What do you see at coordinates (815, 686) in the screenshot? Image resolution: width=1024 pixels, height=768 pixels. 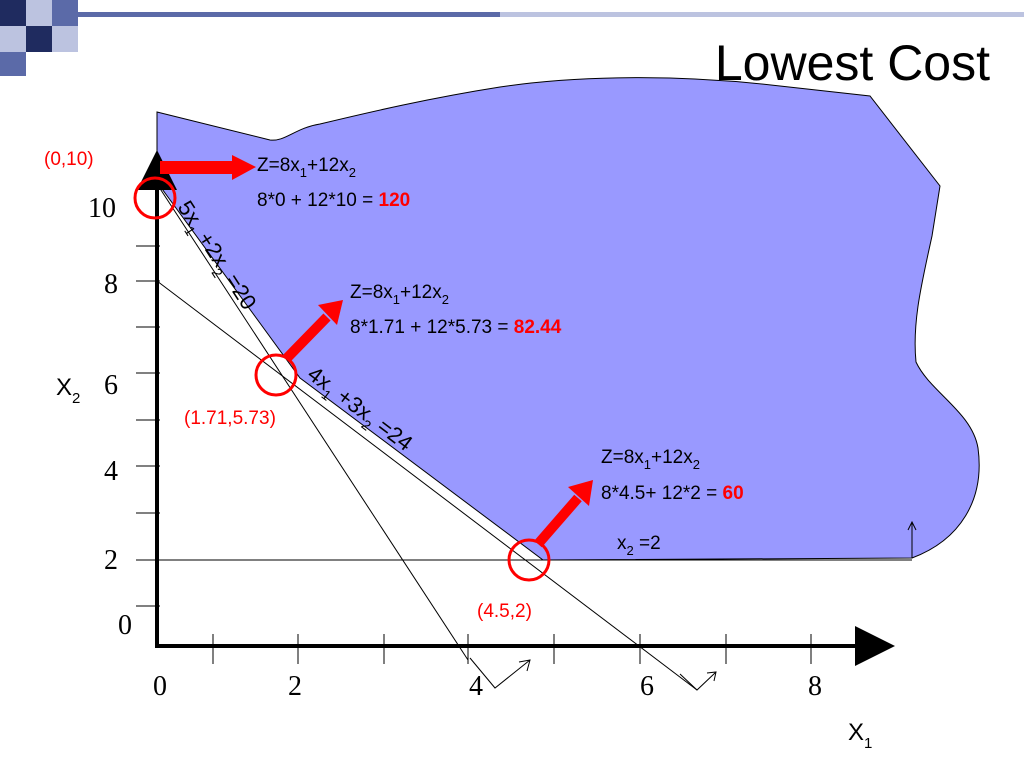 I see `x-tick-label: 8` at bounding box center [815, 686].